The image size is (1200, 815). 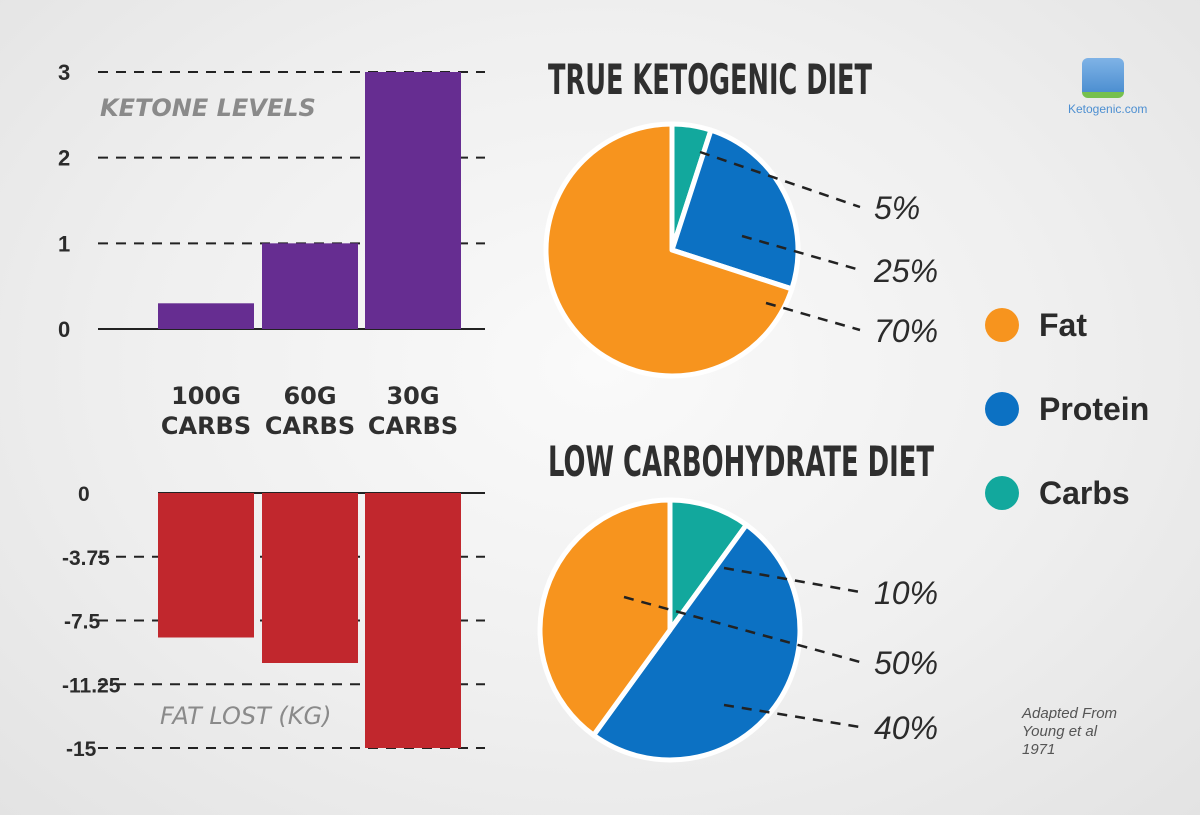 I want to click on fat-ytick-label: -15, so click(x=81, y=749).